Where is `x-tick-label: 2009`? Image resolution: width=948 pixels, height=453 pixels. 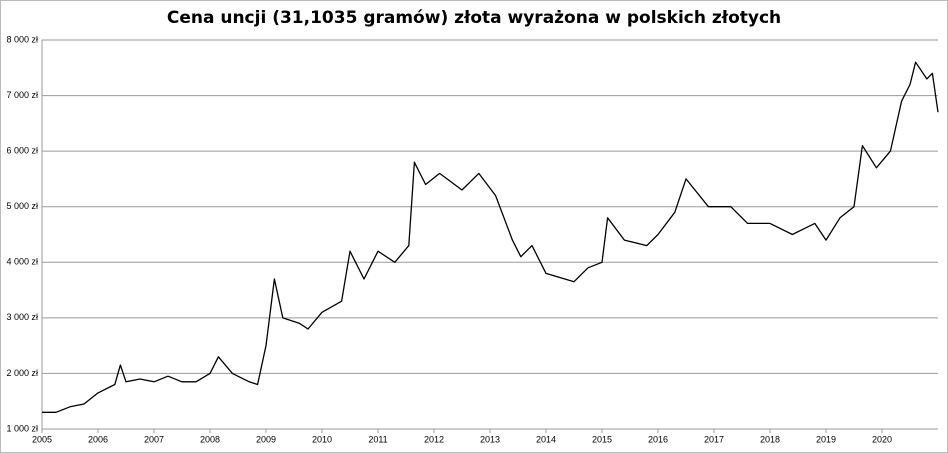 x-tick-label: 2009 is located at coordinates (266, 439).